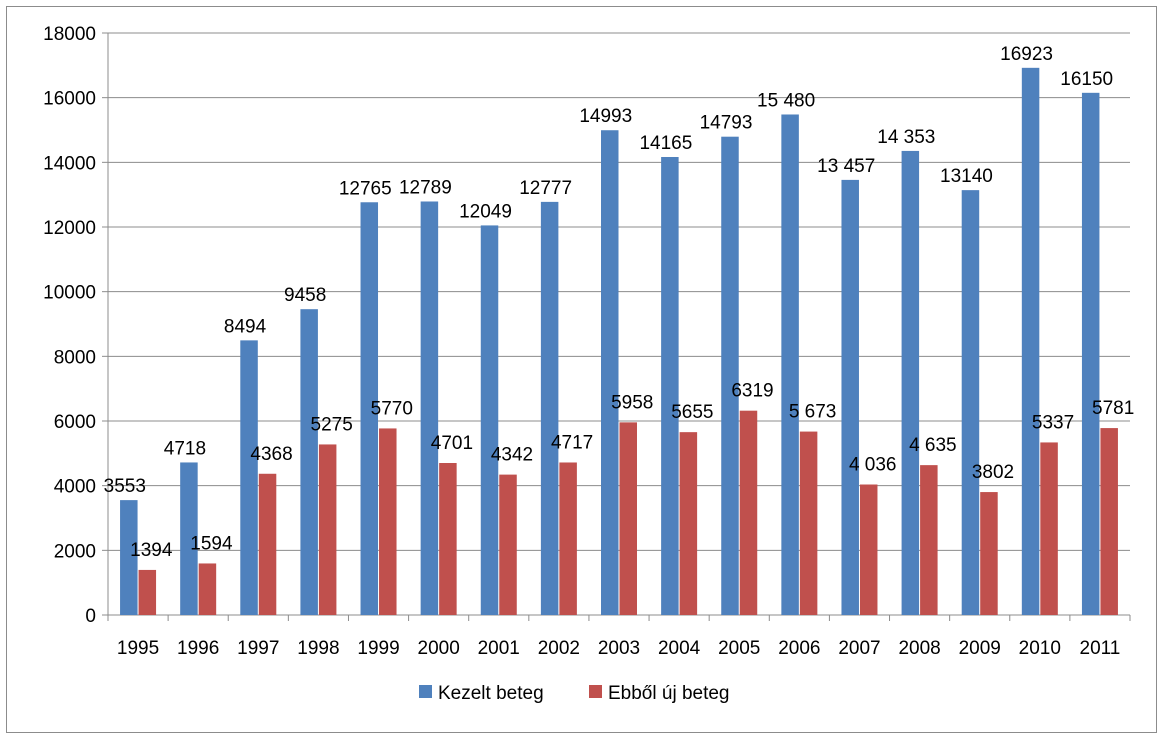 This screenshot has width=1167, height=741. What do you see at coordinates (425, 691) in the screenshot?
I see `legend-swatch-kezelt-beteg` at bounding box center [425, 691].